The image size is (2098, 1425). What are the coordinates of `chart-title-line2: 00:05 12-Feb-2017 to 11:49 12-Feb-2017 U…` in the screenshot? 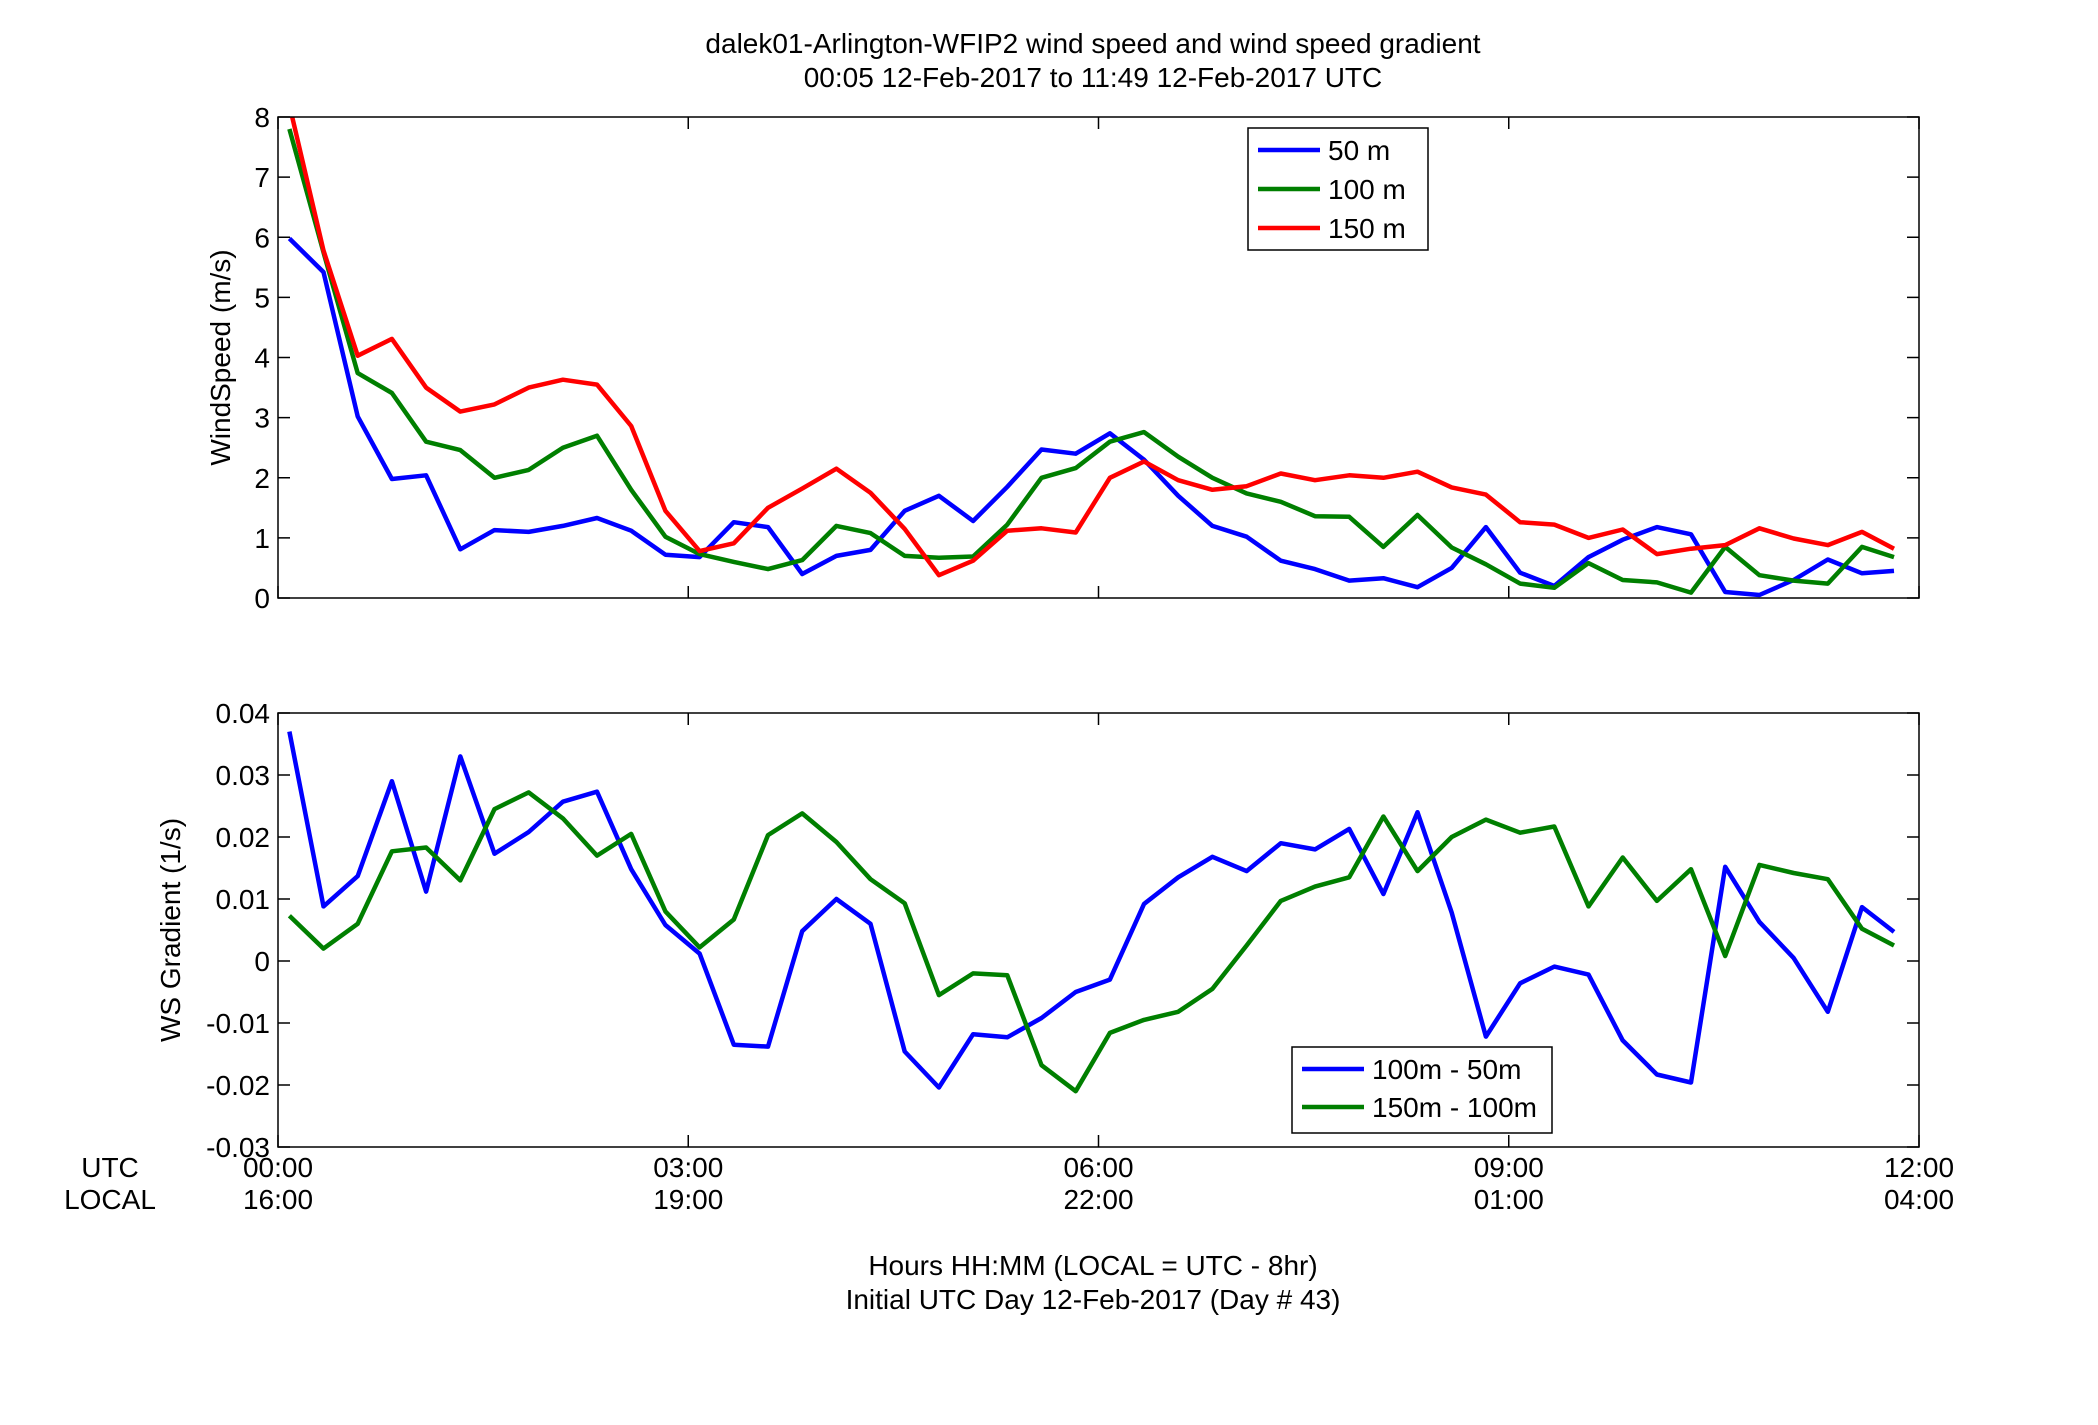 It's located at (1093, 77).